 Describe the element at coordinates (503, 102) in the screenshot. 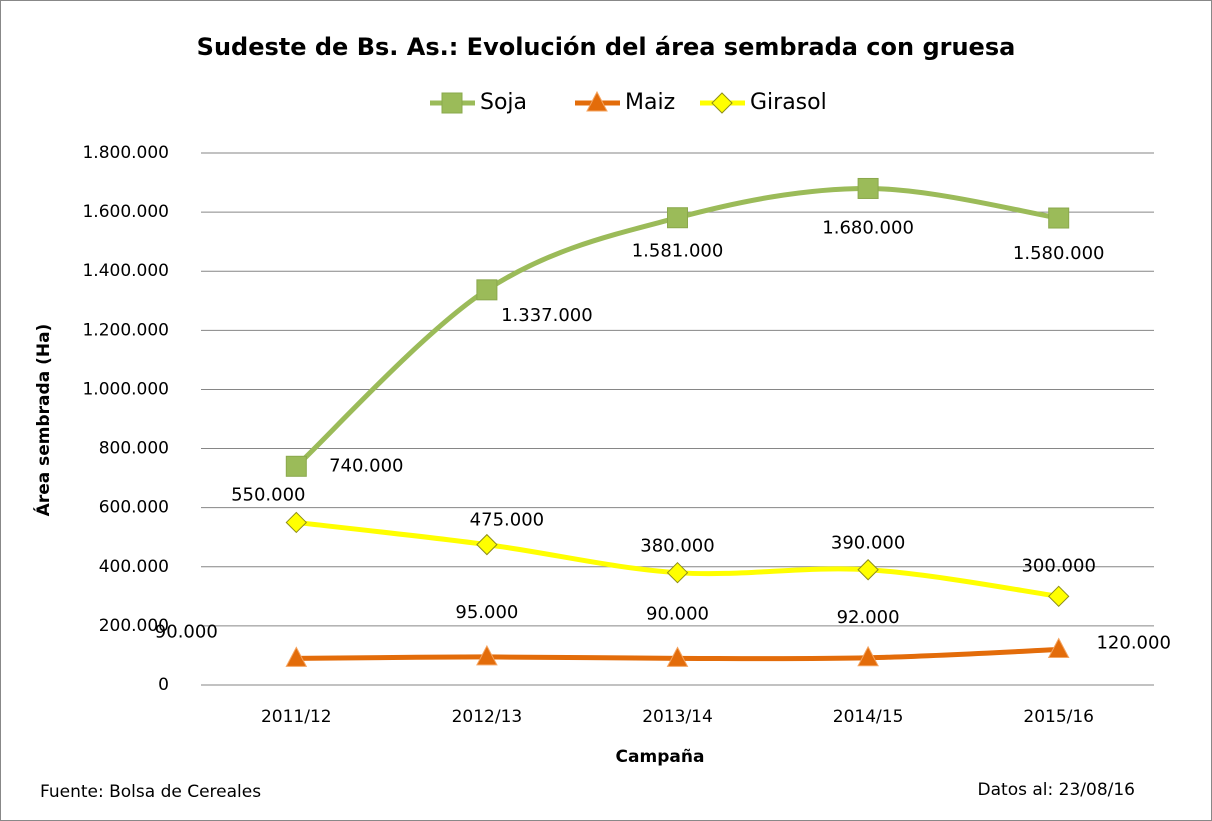

I see `legend-label: Soja` at that location.